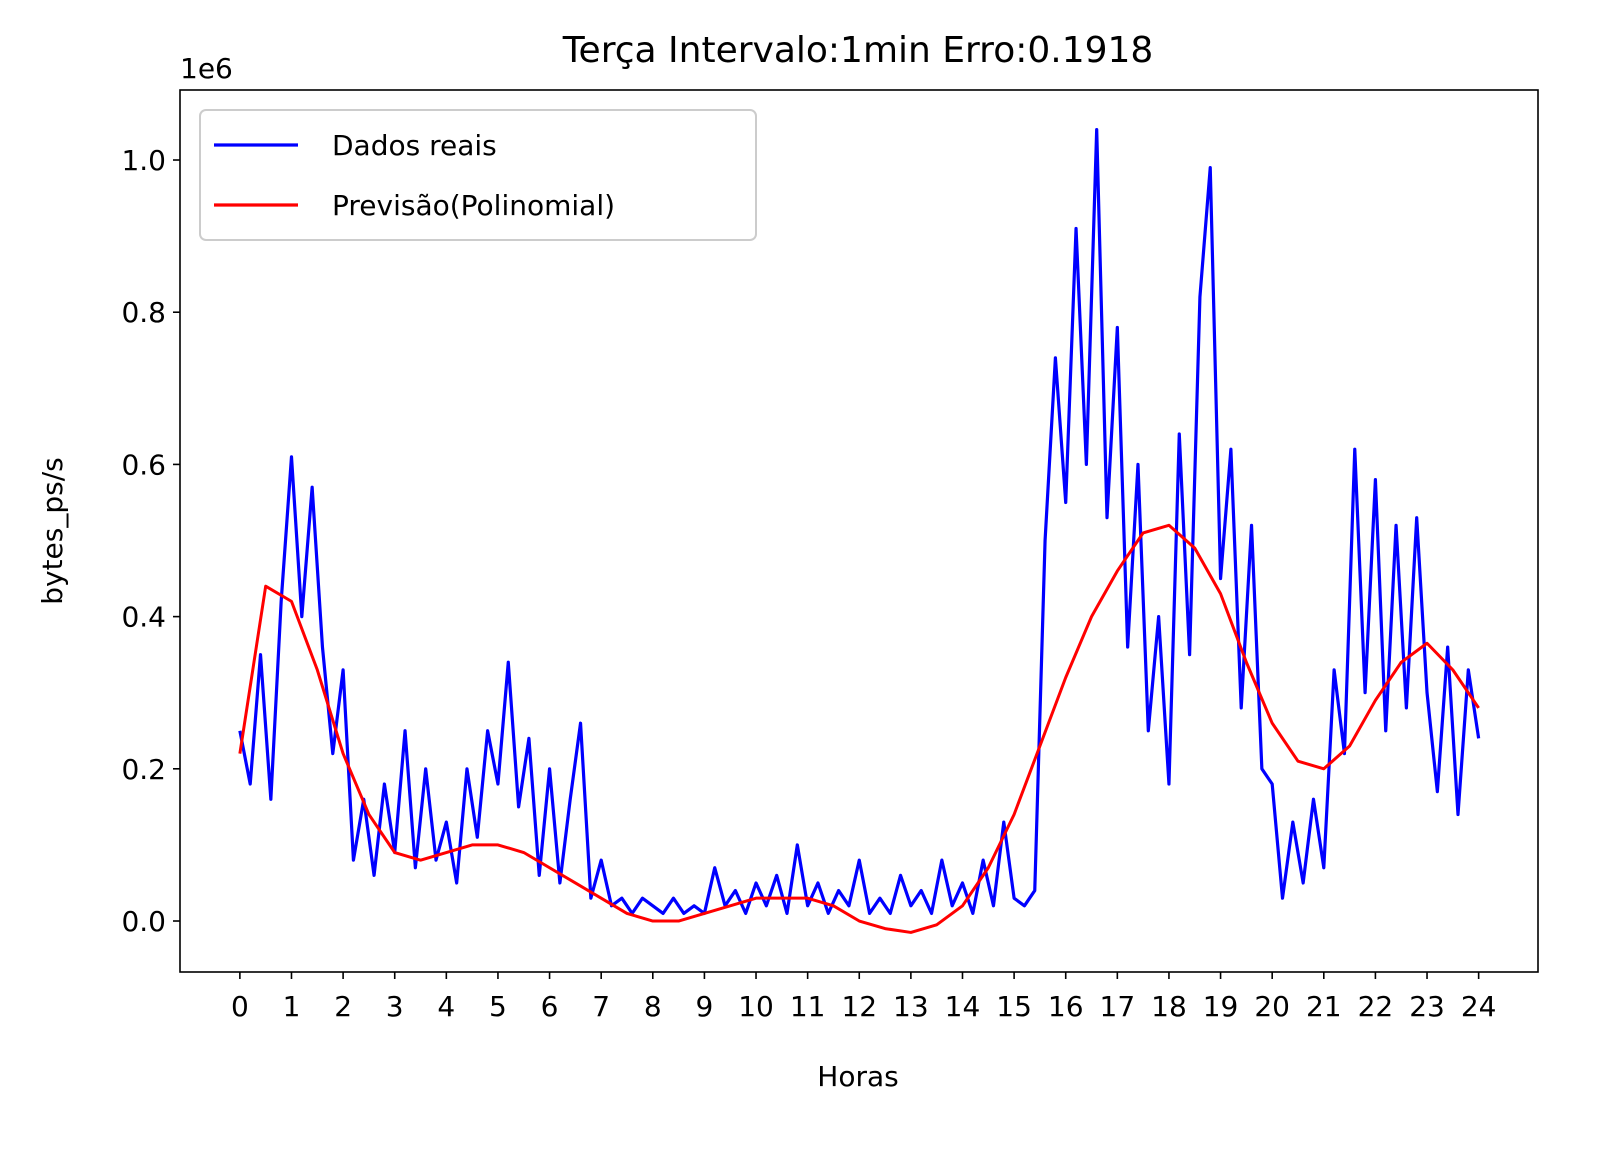  I want to click on x-tick-label: 18, so click(1169, 1006).